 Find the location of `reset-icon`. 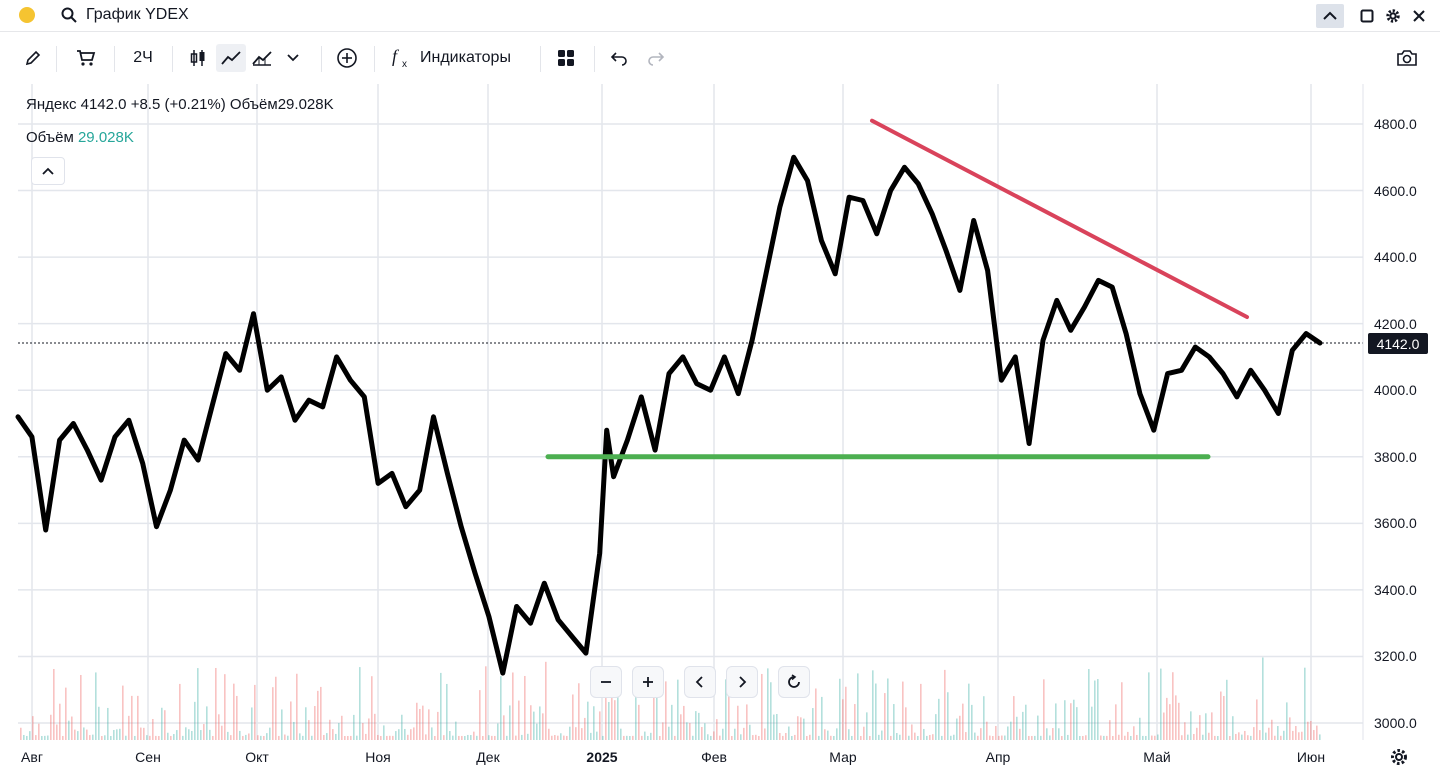

reset-icon is located at coordinates (794, 681).